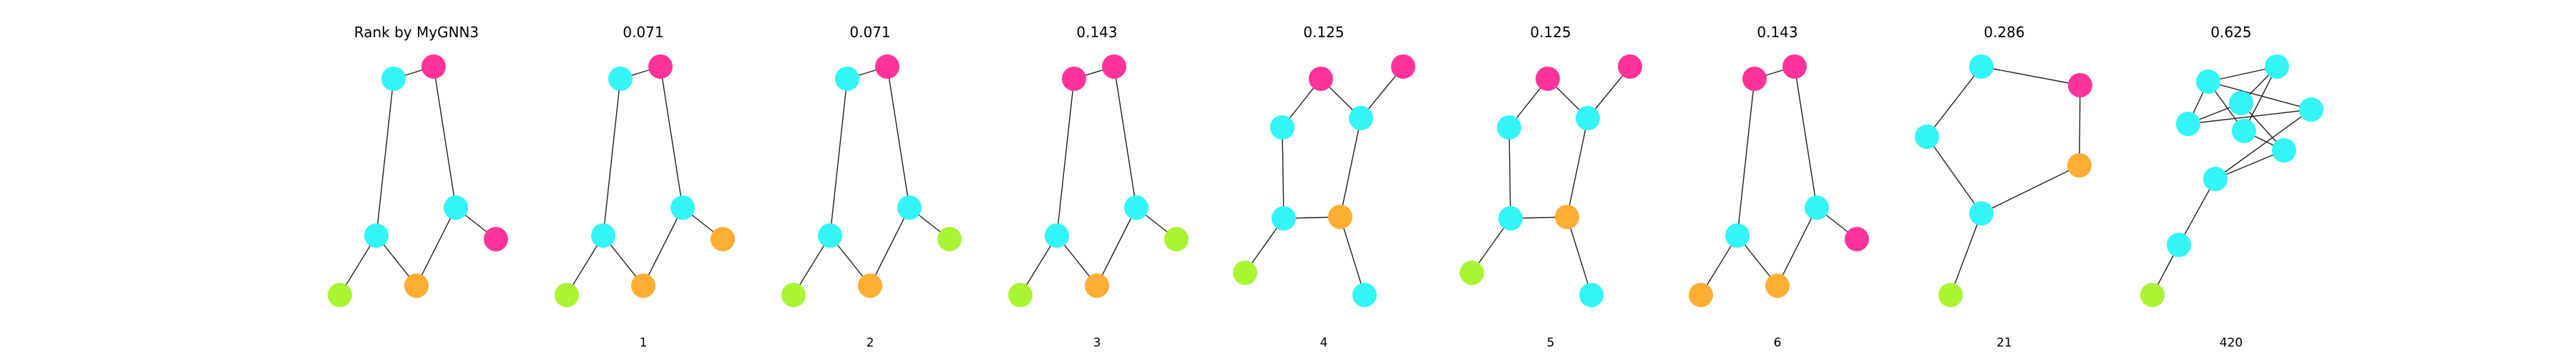 The width and height of the screenshot is (2576, 358). I want to click on graph-panel-4: 0.143 3, so click(1098, 187).